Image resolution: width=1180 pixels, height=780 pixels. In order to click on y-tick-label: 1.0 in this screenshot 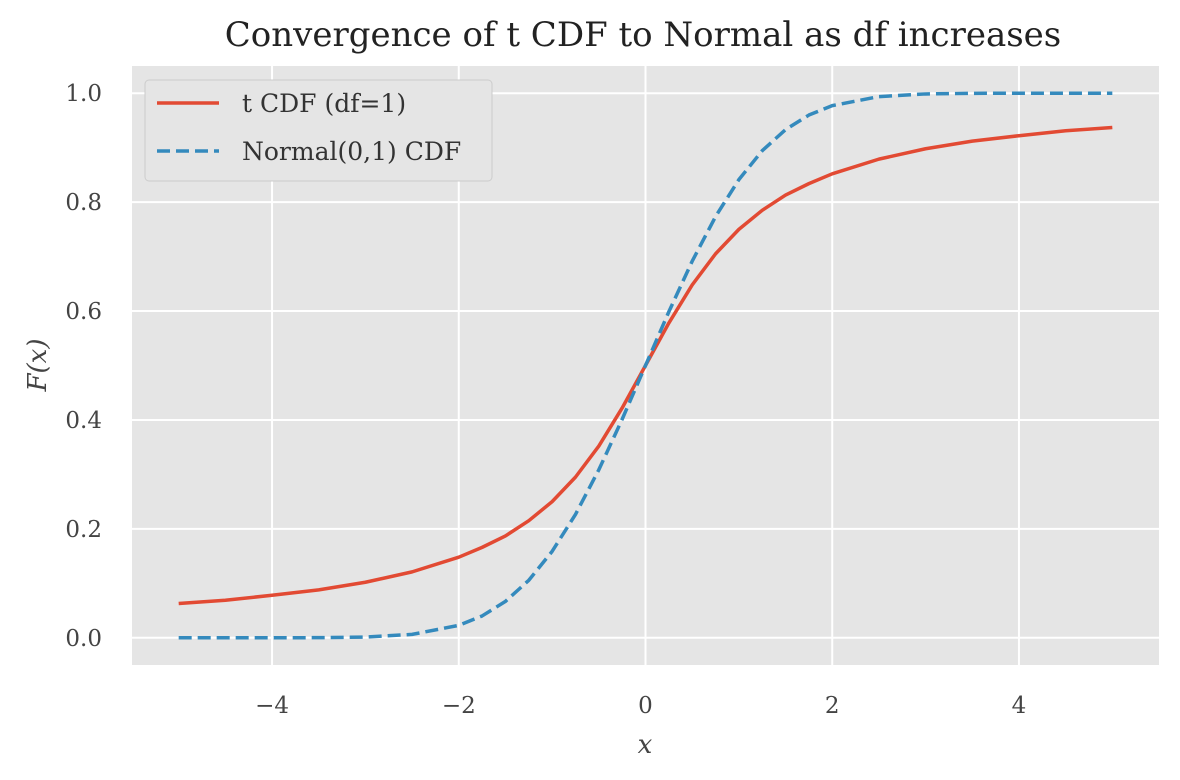, I will do `click(83, 94)`.